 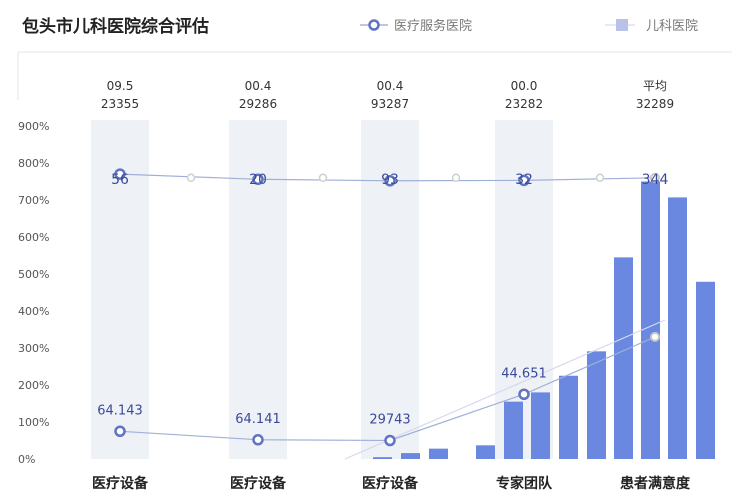 What do you see at coordinates (33, 200) in the screenshot?
I see `y-tick-label: 700%` at bounding box center [33, 200].